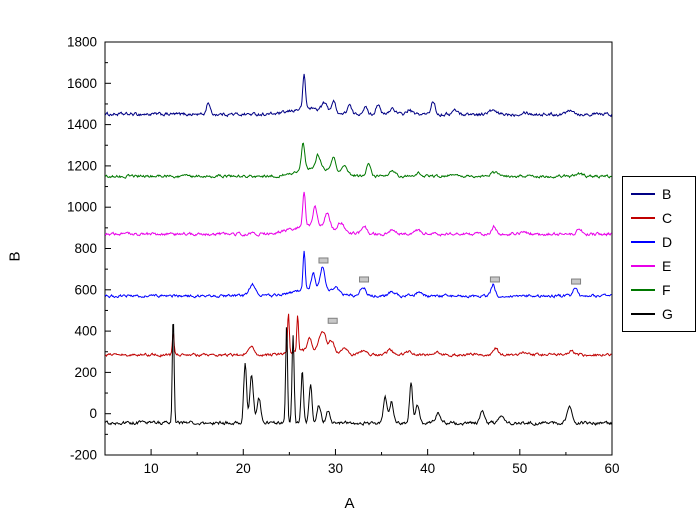 The width and height of the screenshot is (699, 529). I want to click on y-tick-label: 1400, so click(82, 124).